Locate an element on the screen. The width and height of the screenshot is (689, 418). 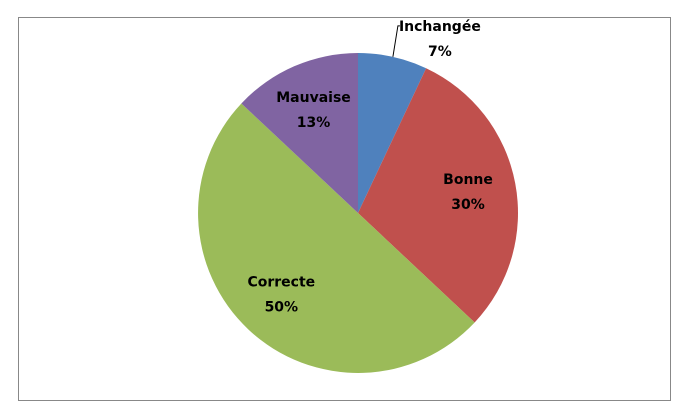
slice-label: Inchangée is located at coordinates (440, 27).